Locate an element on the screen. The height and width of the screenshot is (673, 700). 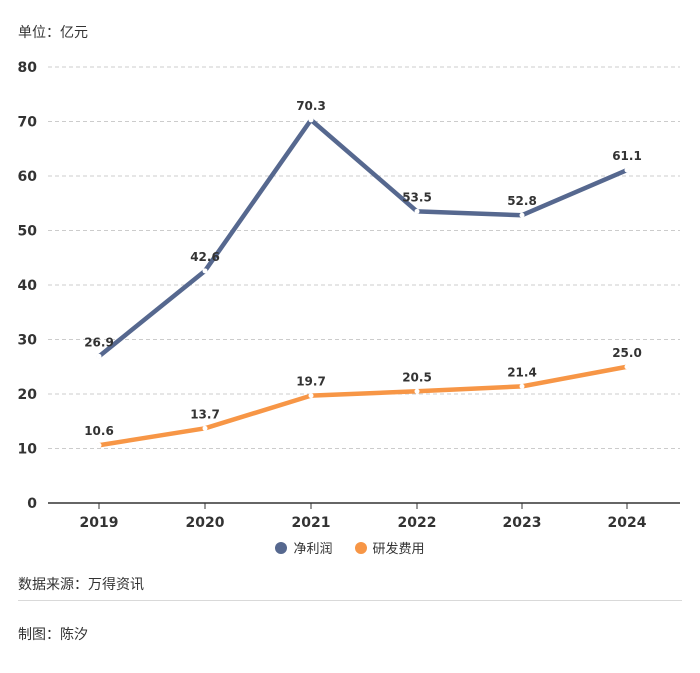
y-axis-ticks: 0 10 20 30 40 50 60 70 80 is located at coordinates (28, 286).